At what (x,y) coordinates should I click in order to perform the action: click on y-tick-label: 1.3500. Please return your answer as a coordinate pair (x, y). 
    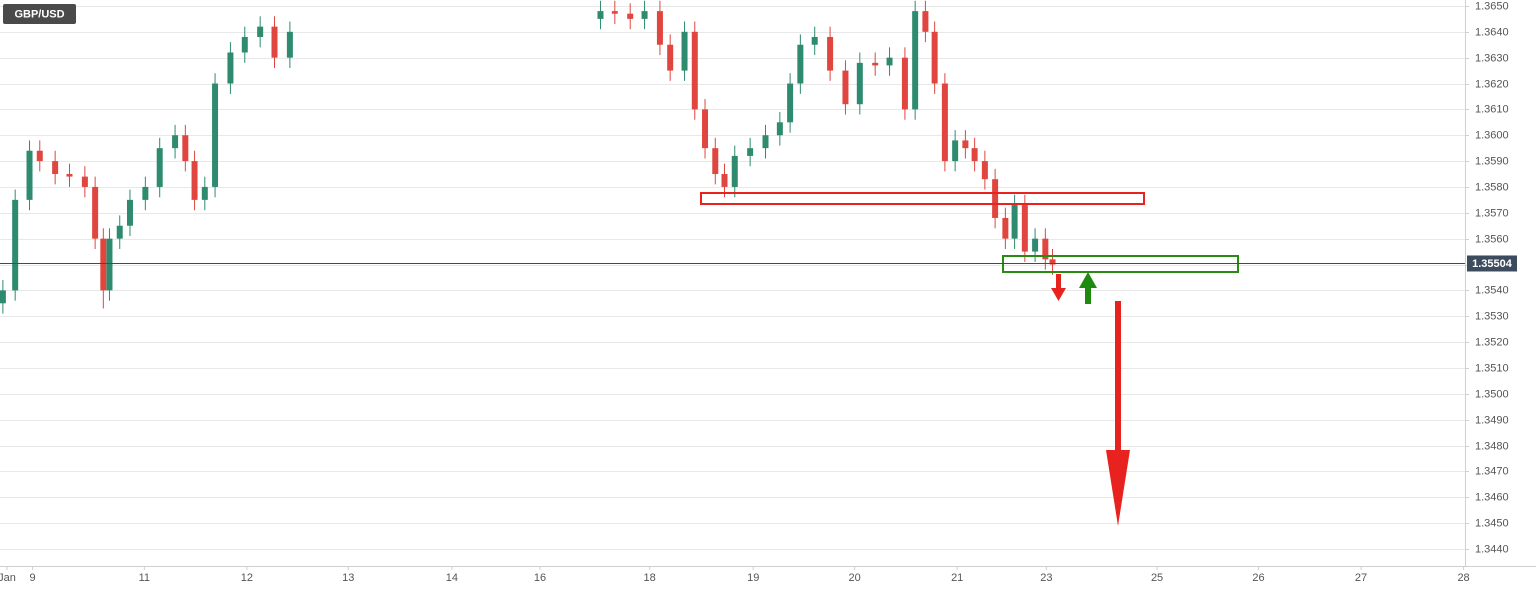
    Looking at the image, I should click on (1492, 394).